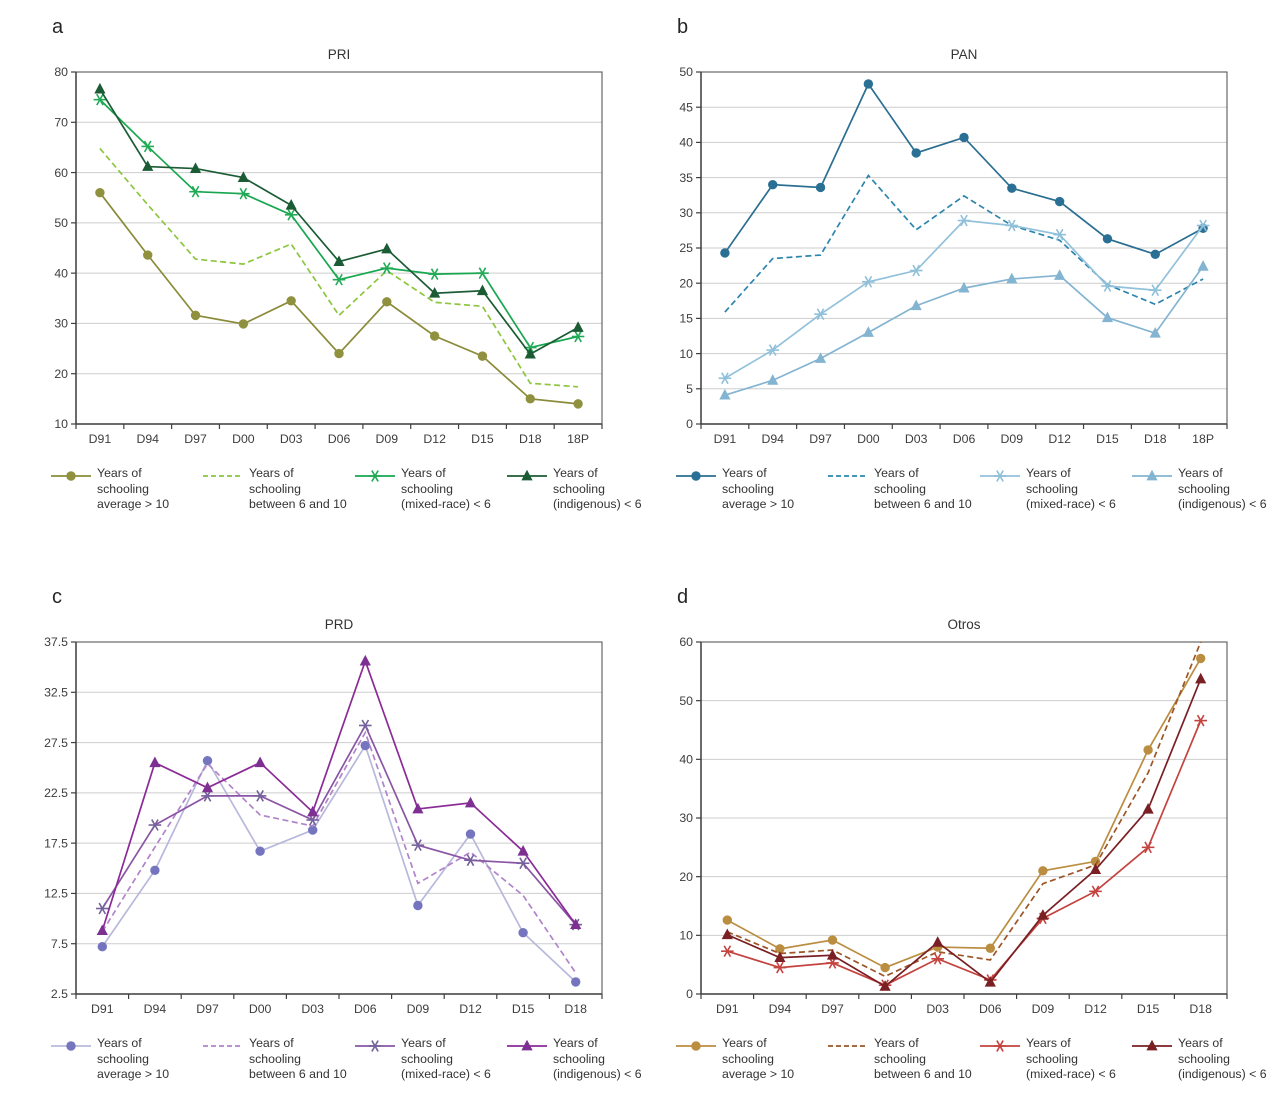 The height and width of the screenshot is (1101, 1271). Describe the element at coordinates (56, 843) in the screenshot. I see `y-tick-label: 17.5` at that location.